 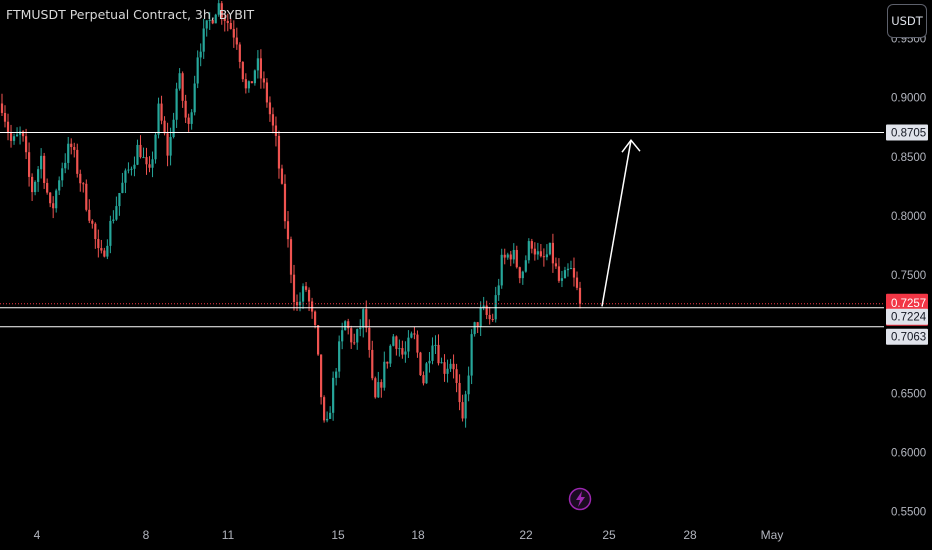 I want to click on y-tick-label: 0.5500, so click(x=908, y=513).